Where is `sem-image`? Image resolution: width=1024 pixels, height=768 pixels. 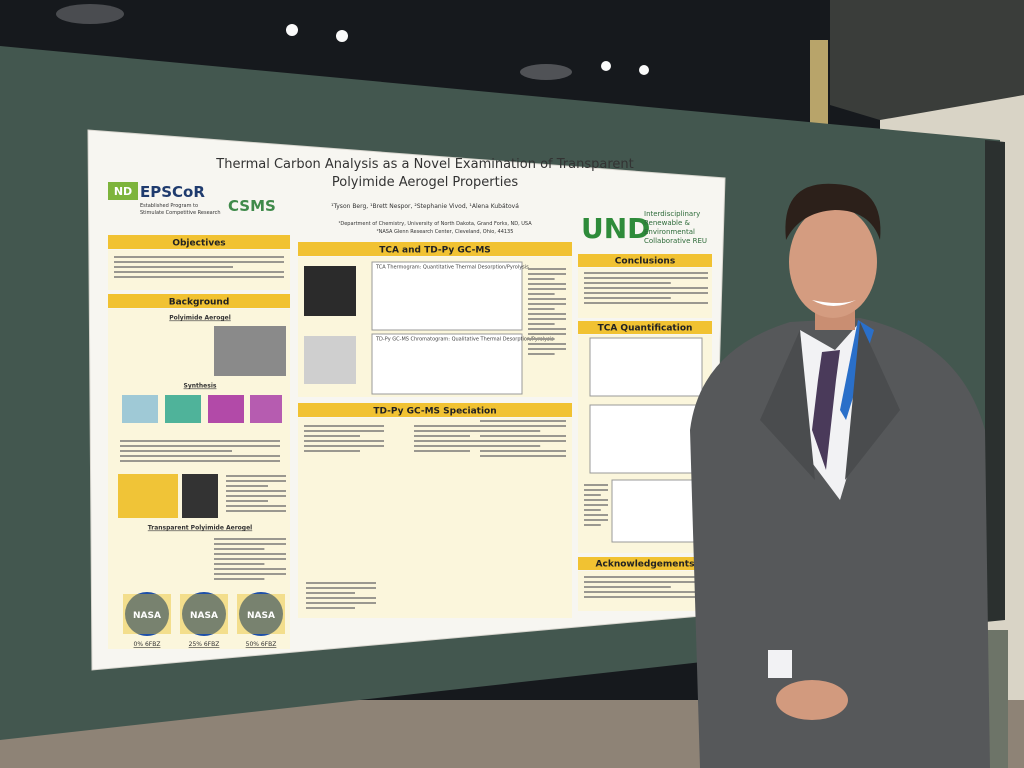 sem-image is located at coordinates (250, 351).